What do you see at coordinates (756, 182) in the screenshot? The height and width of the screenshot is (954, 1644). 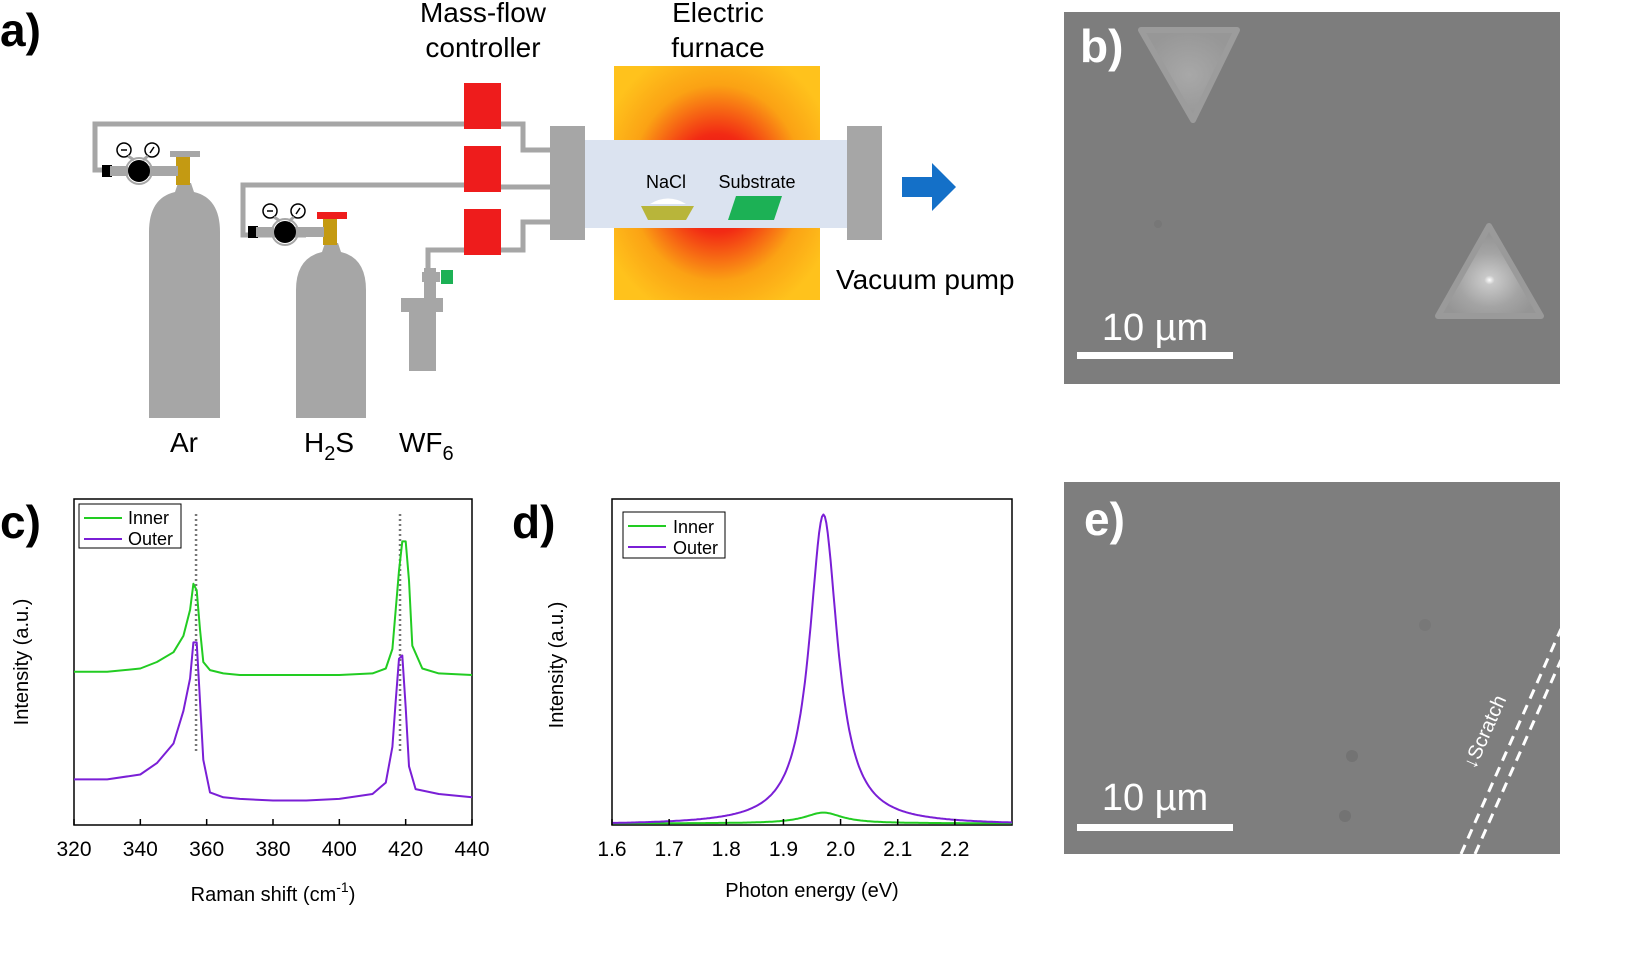 I see `substrate-label: Substrate` at bounding box center [756, 182].